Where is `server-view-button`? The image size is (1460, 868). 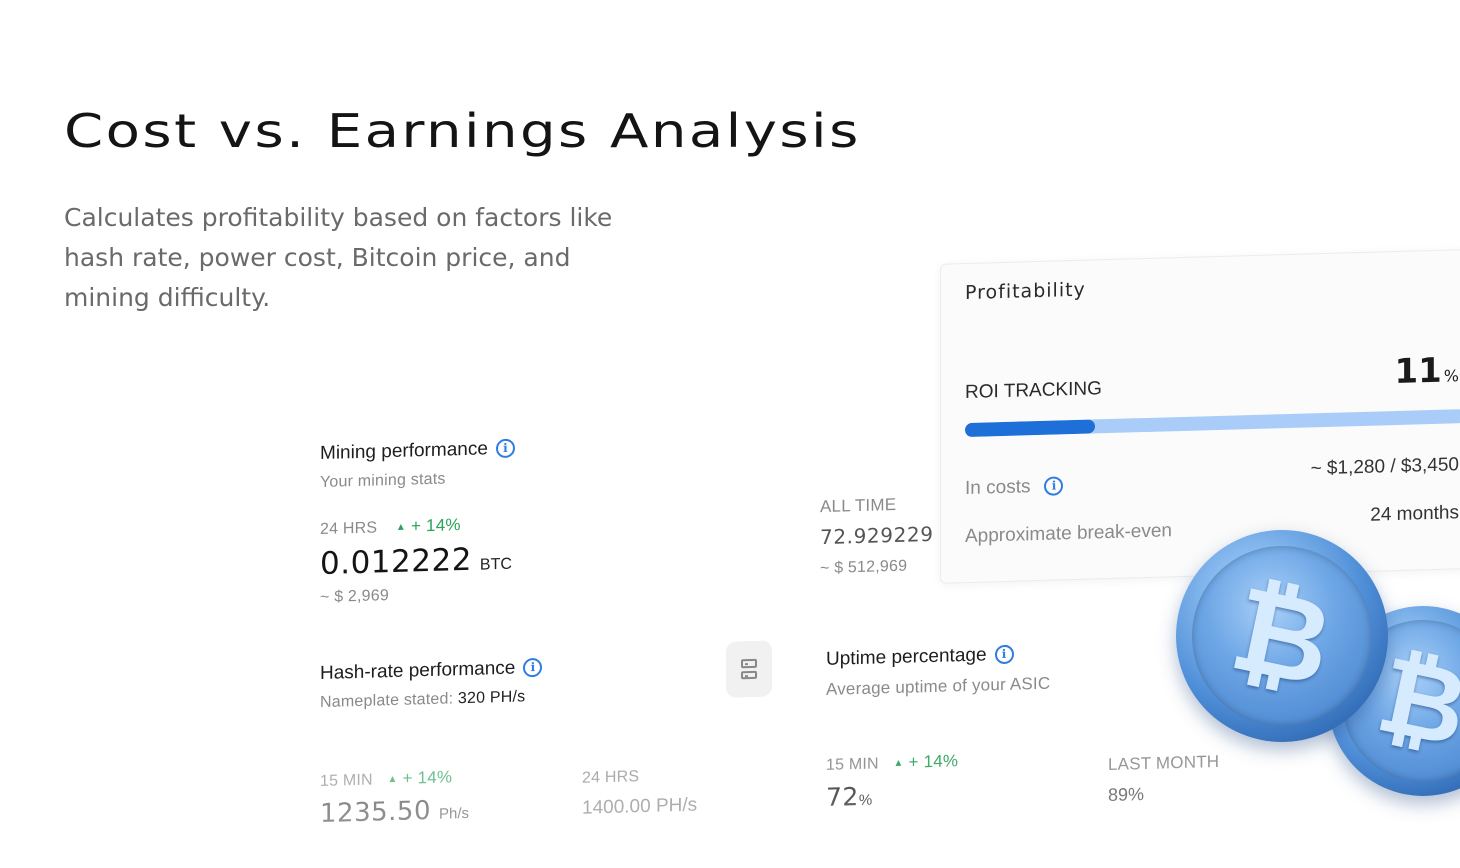
server-view-button is located at coordinates (749, 669).